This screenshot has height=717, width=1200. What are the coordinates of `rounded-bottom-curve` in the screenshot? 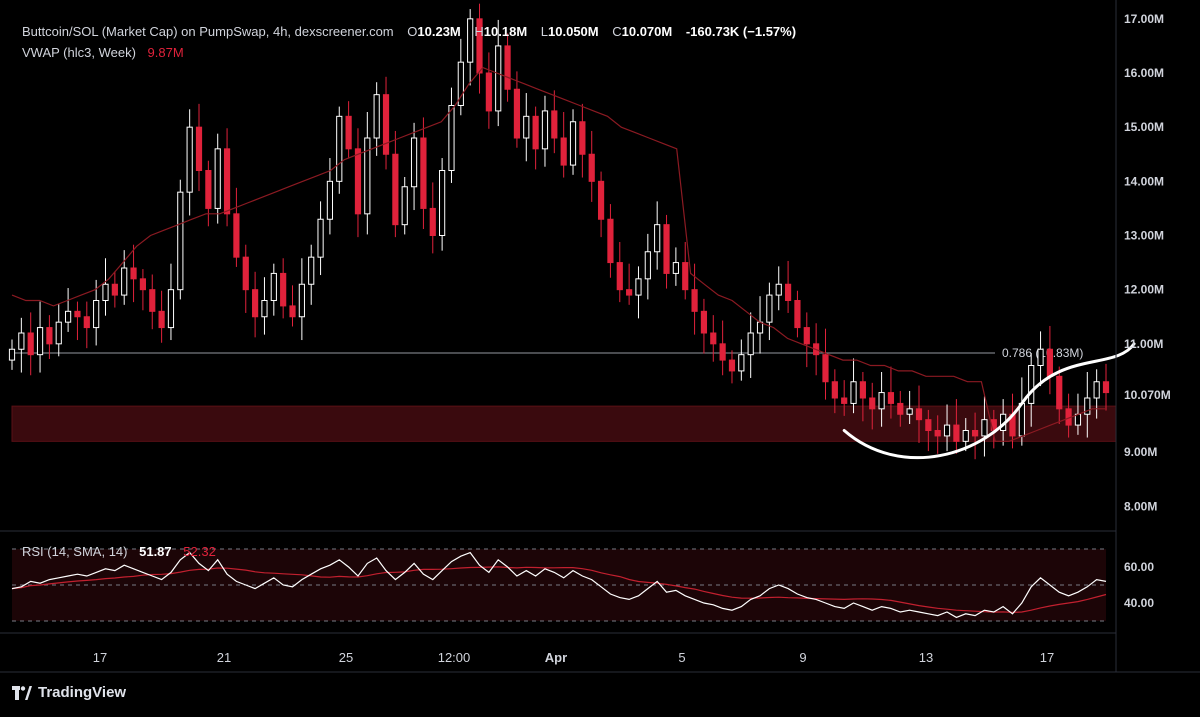 It's located at (989, 401).